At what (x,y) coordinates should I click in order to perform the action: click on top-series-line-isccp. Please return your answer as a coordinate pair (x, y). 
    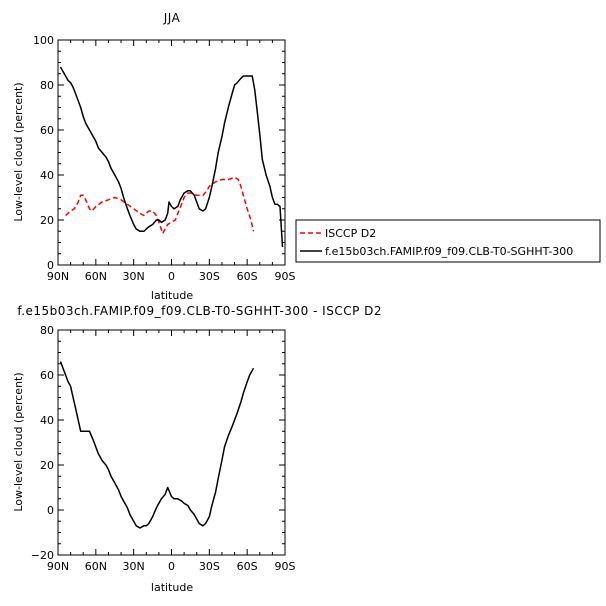
    Looking at the image, I should click on (160, 205).